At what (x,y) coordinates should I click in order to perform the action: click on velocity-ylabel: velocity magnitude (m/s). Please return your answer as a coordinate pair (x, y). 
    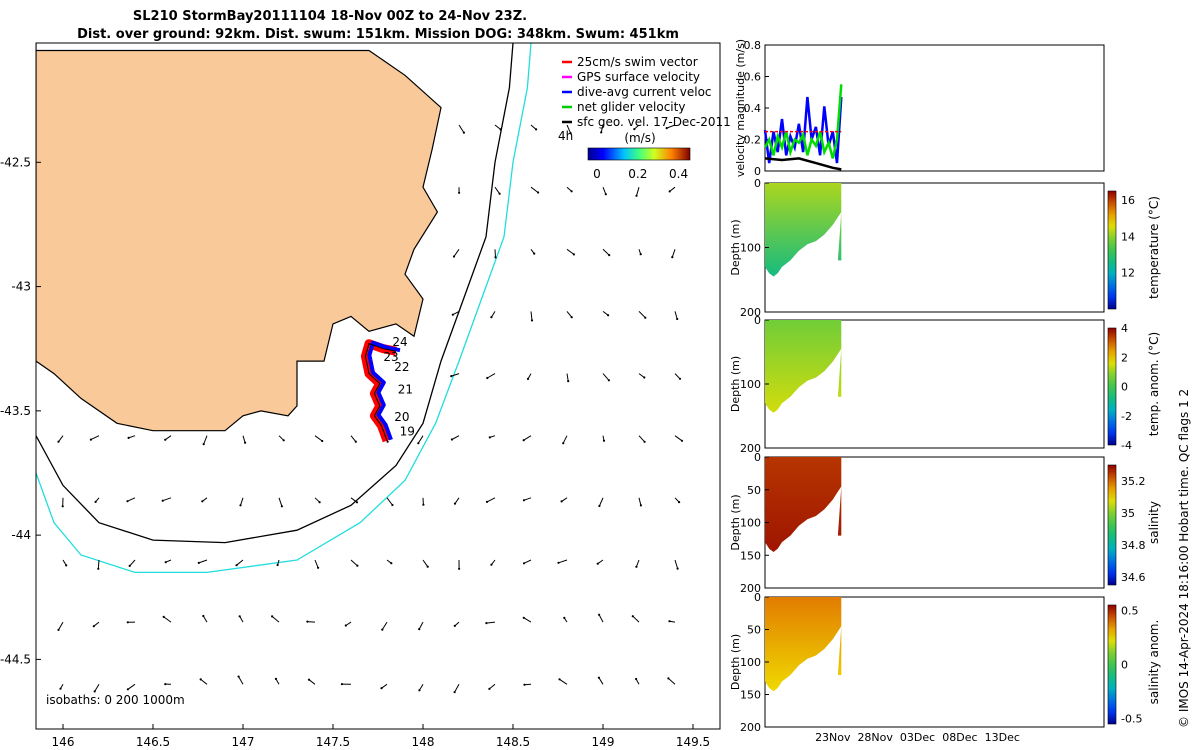
    Looking at the image, I should click on (740, 108).